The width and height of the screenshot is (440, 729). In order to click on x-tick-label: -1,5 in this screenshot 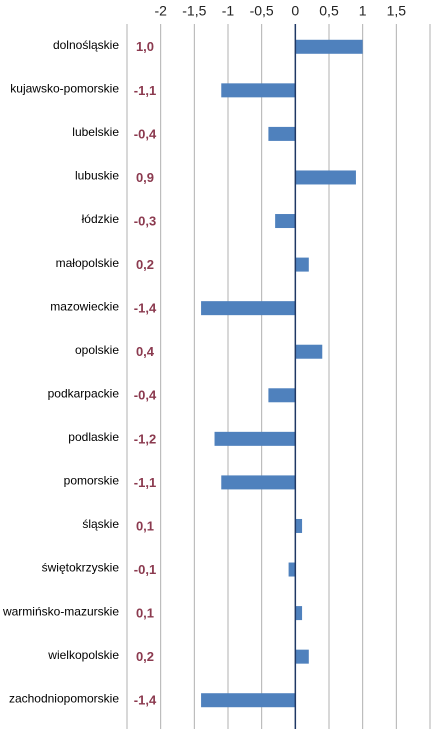, I will do `click(194, 11)`.